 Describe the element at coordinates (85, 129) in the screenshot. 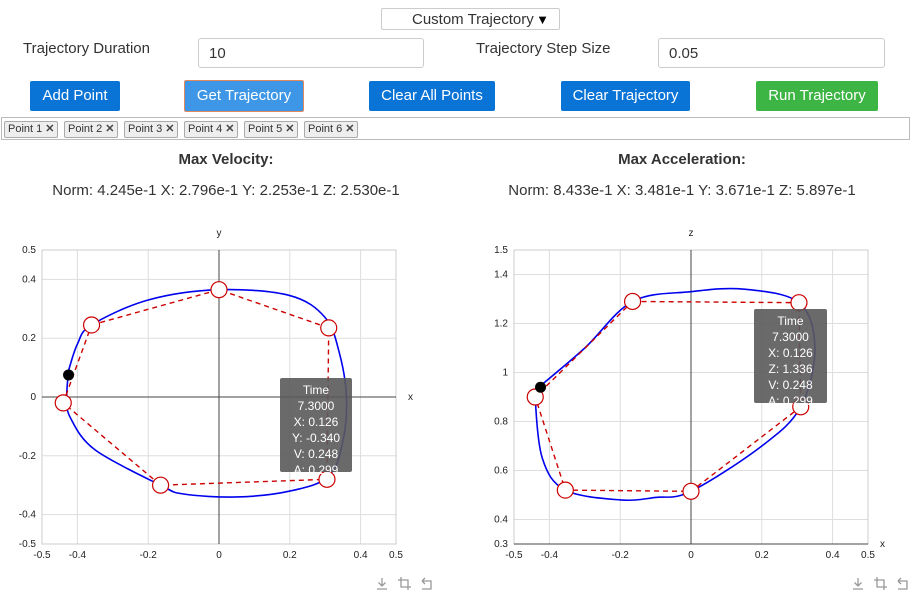

I see `point-tag-label: Point 2` at that location.